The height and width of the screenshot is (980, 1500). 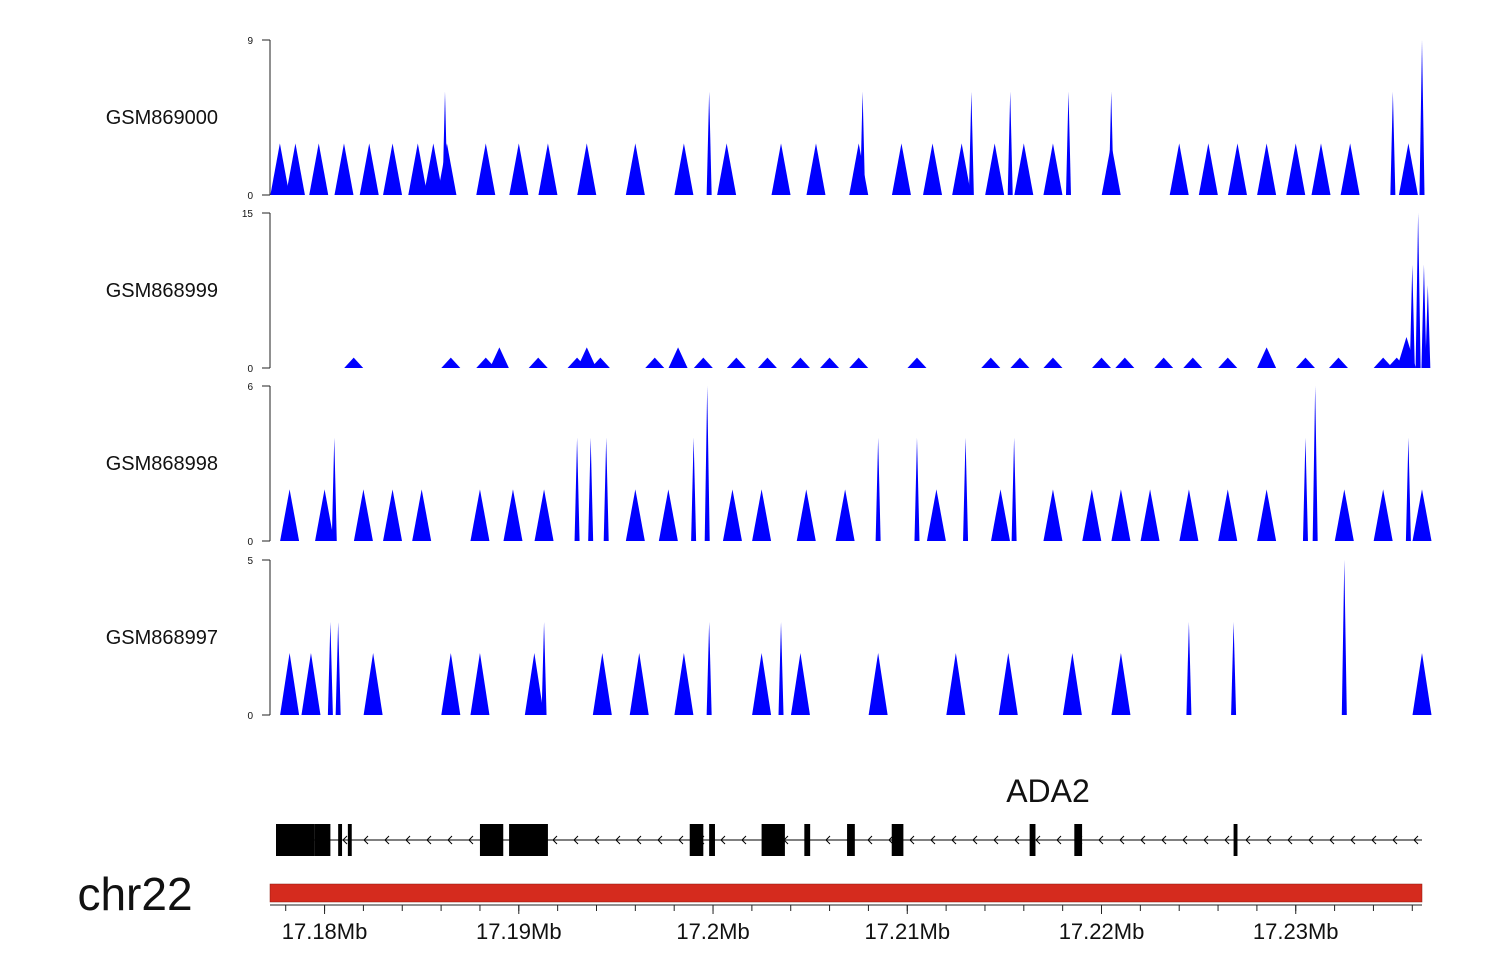 I want to click on signal-track: GSM868998 6 0, so click(x=769, y=465).